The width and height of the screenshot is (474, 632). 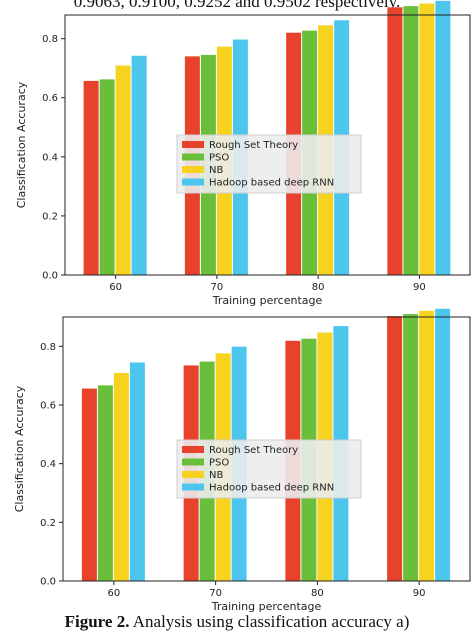 What do you see at coordinates (97, 621) in the screenshot?
I see `figure-number: Figure 2.` at bounding box center [97, 621].